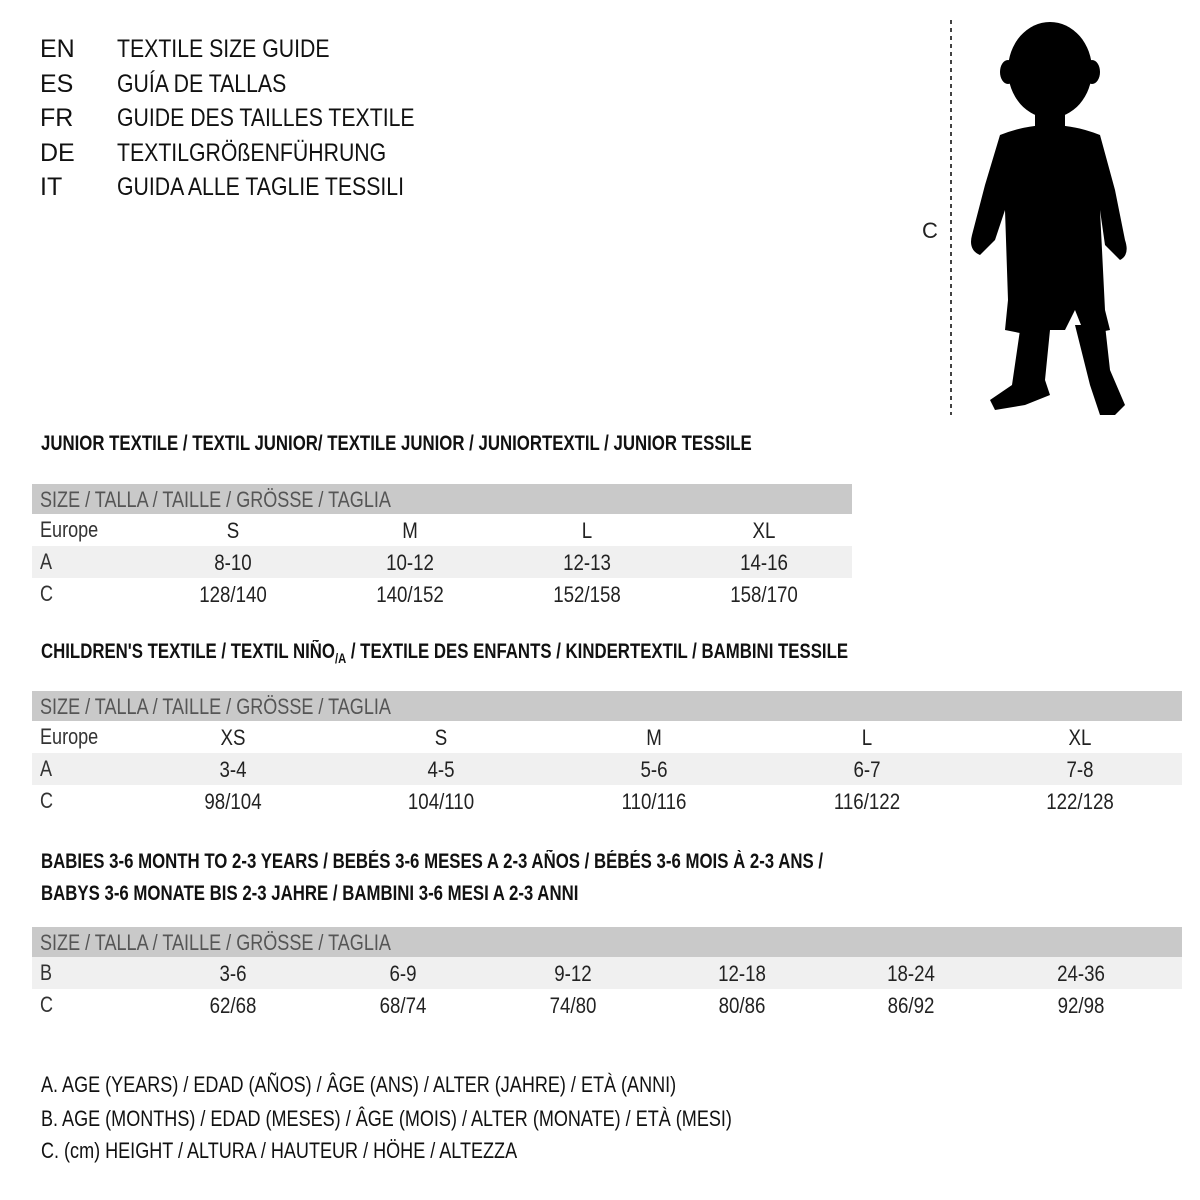  I want to click on table-cell: 18-24, so click(911, 973).